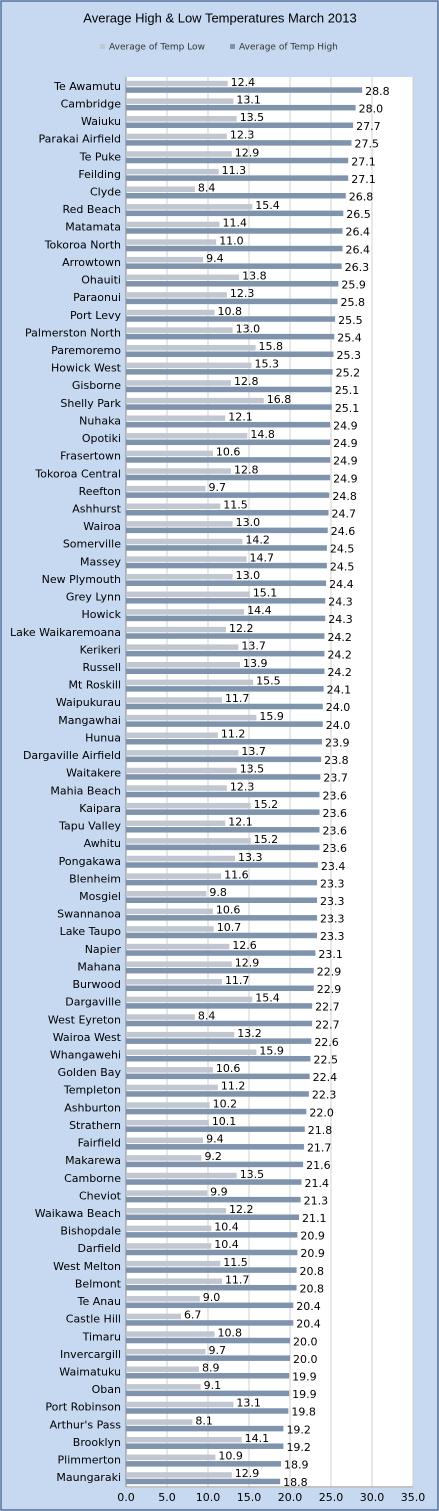 This screenshot has width=439, height=1511. Describe the element at coordinates (100, 896) in the screenshot. I see `y-tick-label: Mosgiel` at that location.